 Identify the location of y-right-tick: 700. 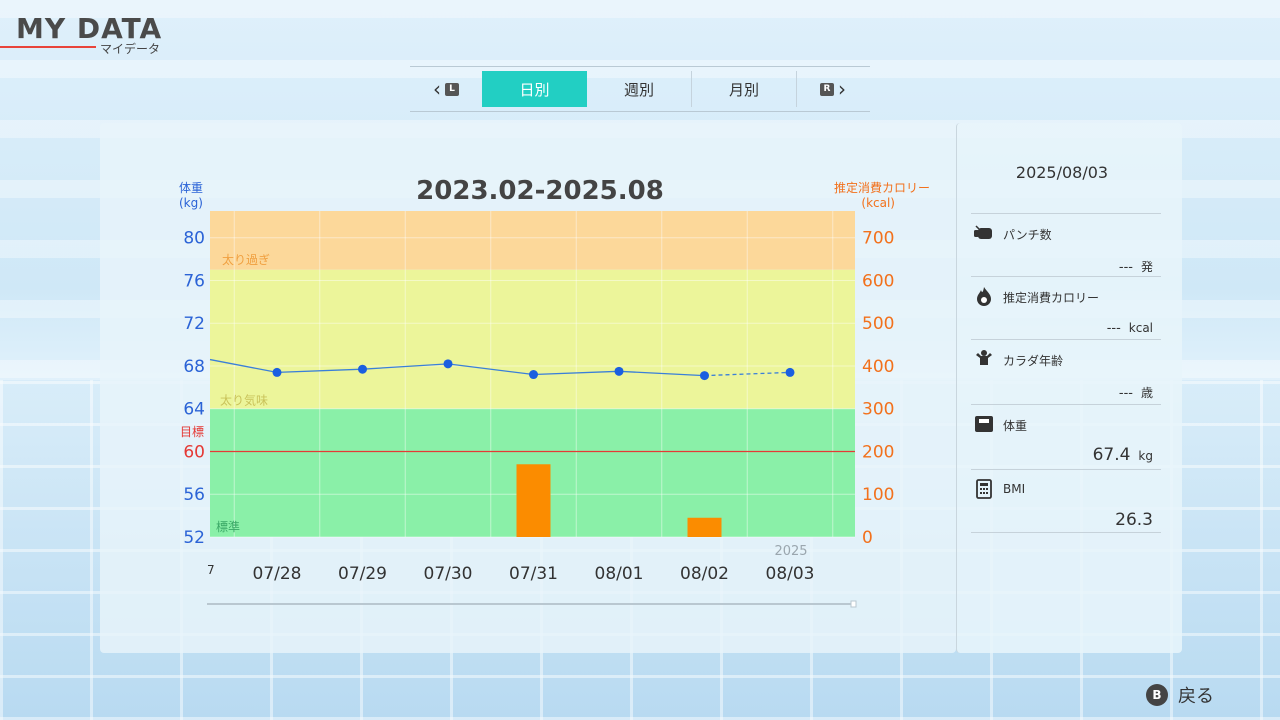
(878, 239).